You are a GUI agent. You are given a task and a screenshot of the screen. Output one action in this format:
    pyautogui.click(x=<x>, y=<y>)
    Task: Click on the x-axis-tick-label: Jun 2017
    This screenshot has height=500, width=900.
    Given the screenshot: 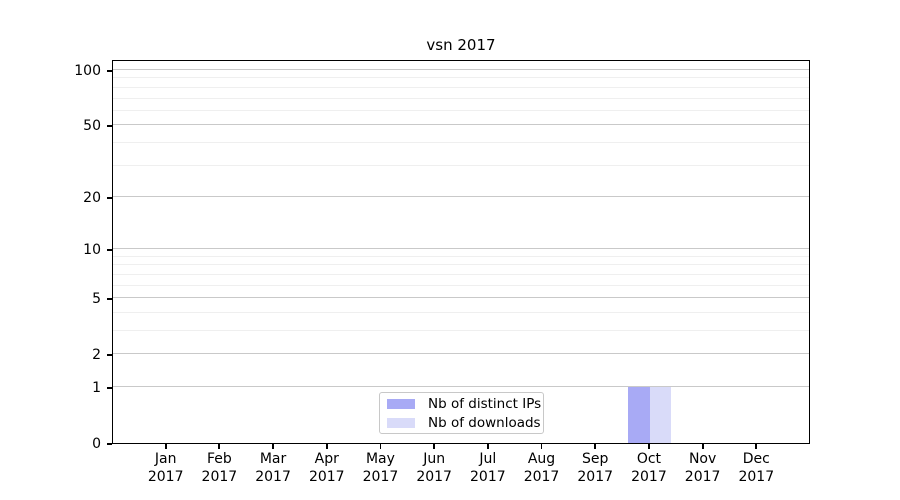 What is the action you would take?
    pyautogui.click(x=434, y=468)
    